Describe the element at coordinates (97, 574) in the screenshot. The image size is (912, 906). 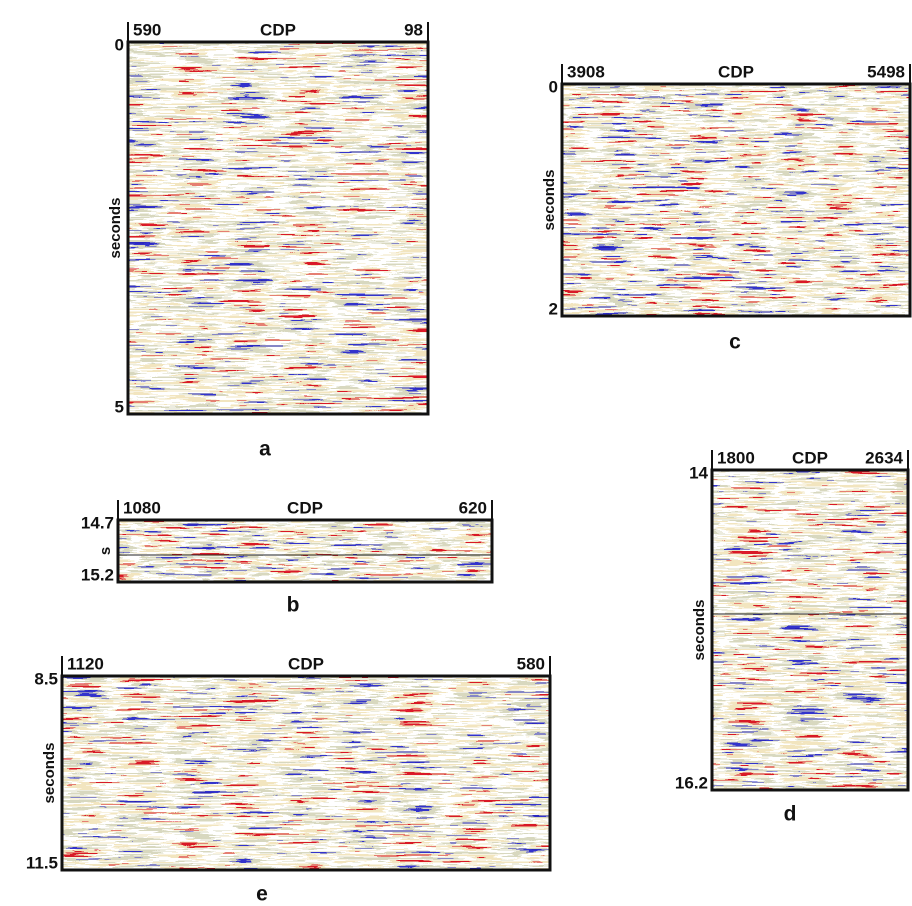
I see `time-bottom: 15.2` at that location.